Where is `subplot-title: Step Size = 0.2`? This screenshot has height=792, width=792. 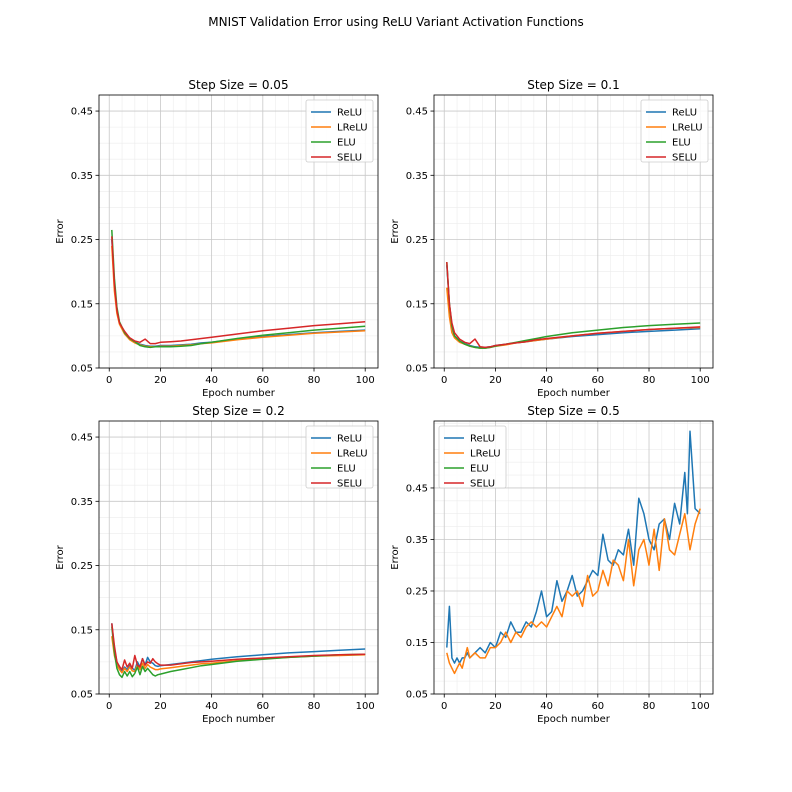 subplot-title: Step Size = 0.2 is located at coordinates (238, 411).